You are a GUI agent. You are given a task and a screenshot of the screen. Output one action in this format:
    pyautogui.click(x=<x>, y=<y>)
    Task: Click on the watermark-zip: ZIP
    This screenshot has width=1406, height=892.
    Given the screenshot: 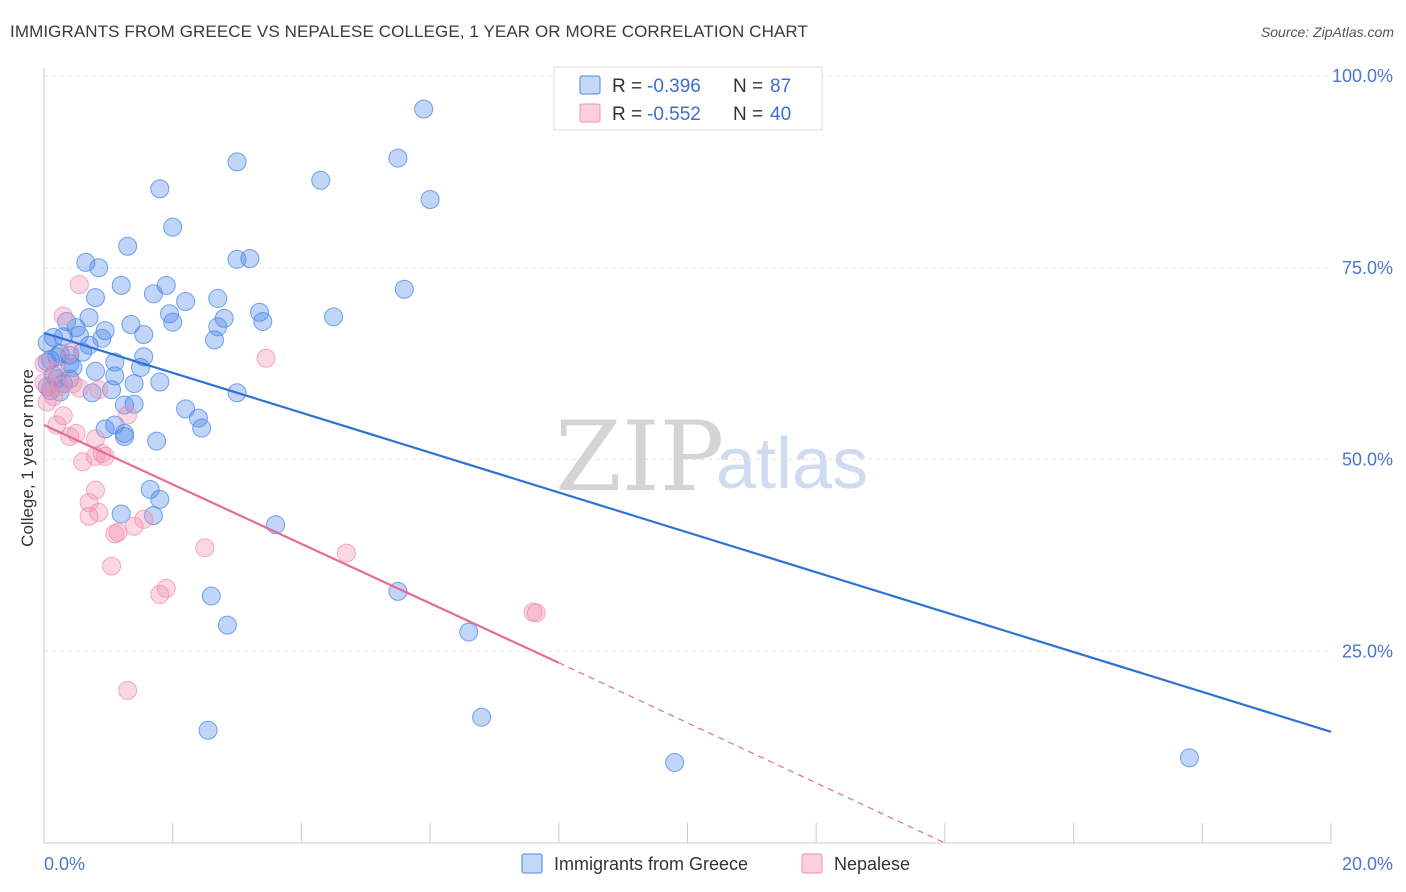 What is the action you would take?
    pyautogui.click(x=639, y=457)
    